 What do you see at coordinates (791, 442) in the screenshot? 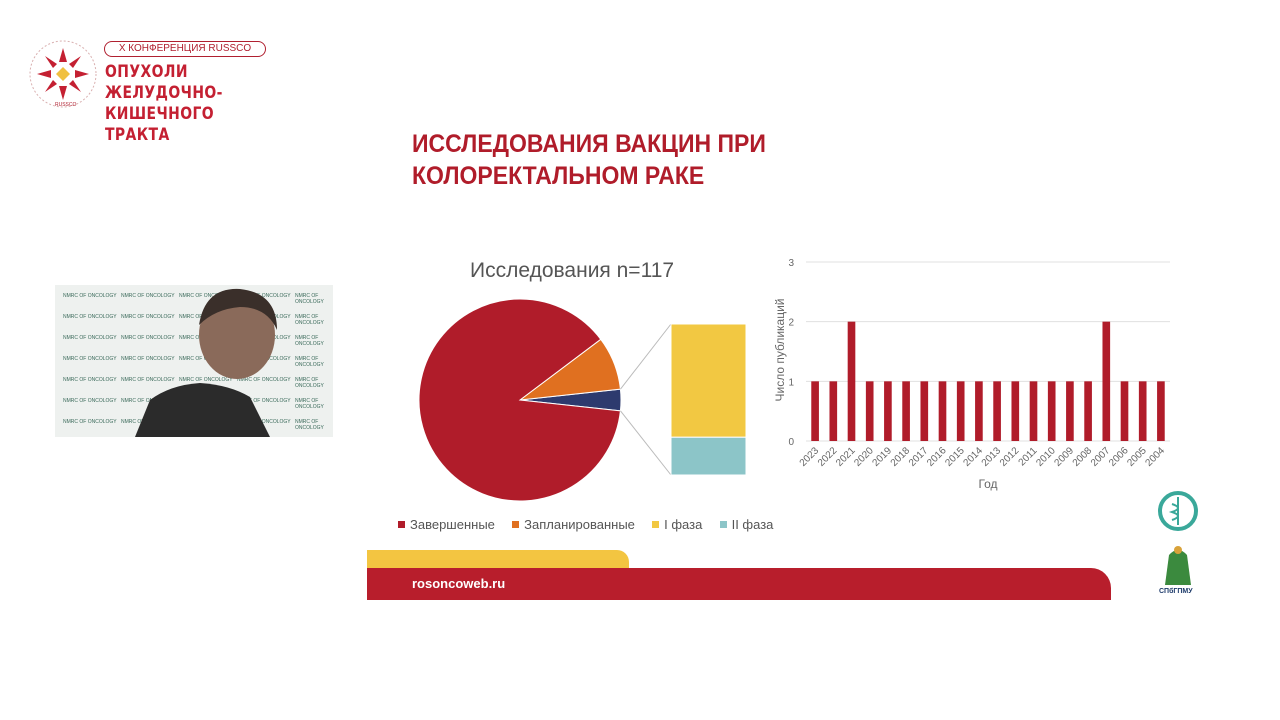
I see `y-tick-label: 0` at bounding box center [791, 442].